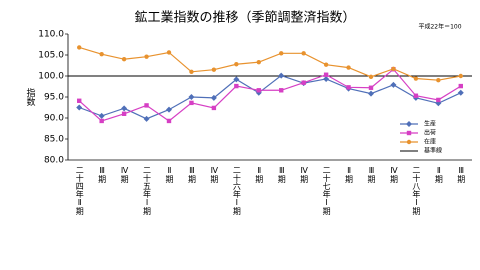 Image resolution: width=480 pixels, height=270 pixels. I want to click on y-tick-label: 105.0, so click(51, 56).